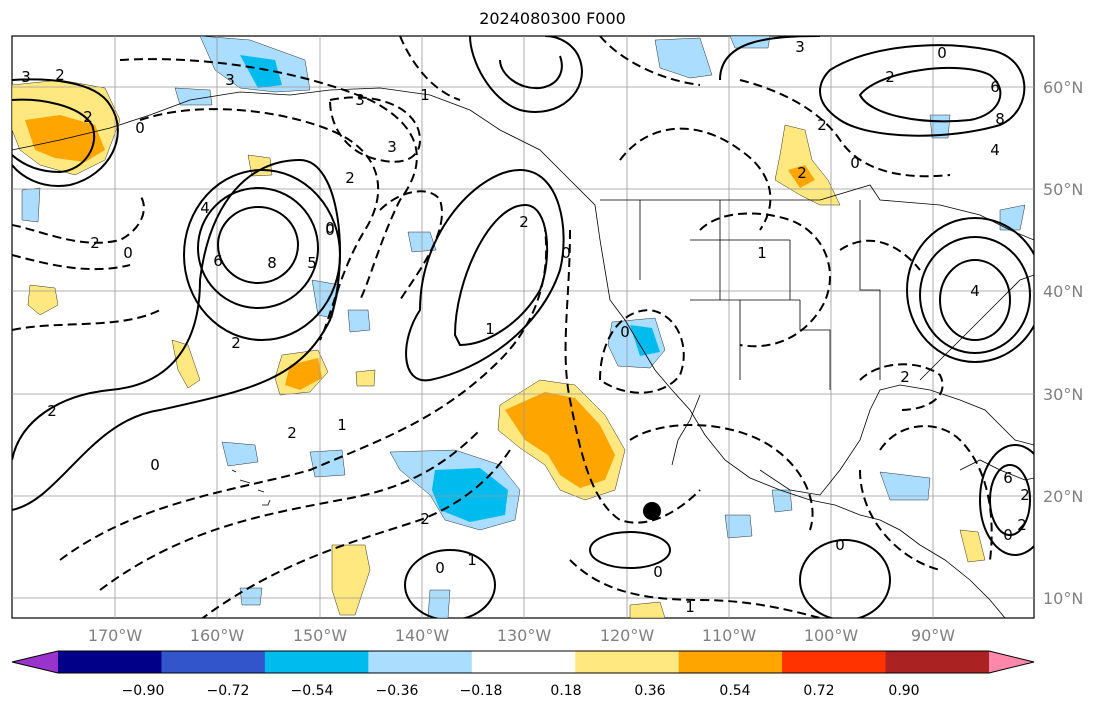  What do you see at coordinates (904, 691) in the screenshot?
I see `colorbar-tick-label: 0.90` at bounding box center [904, 691].